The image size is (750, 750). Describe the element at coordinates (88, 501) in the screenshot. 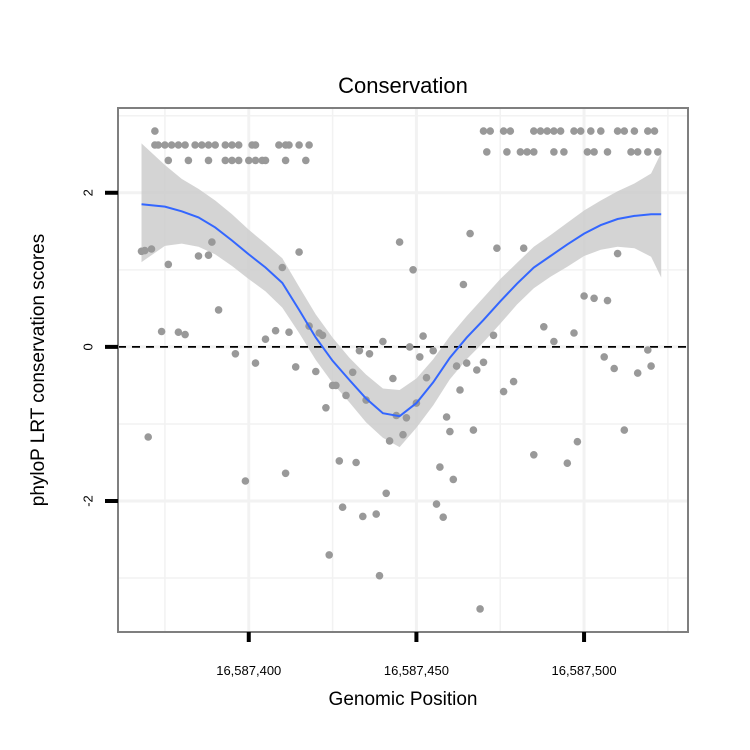

I see `y-tick-label: -2` at that location.